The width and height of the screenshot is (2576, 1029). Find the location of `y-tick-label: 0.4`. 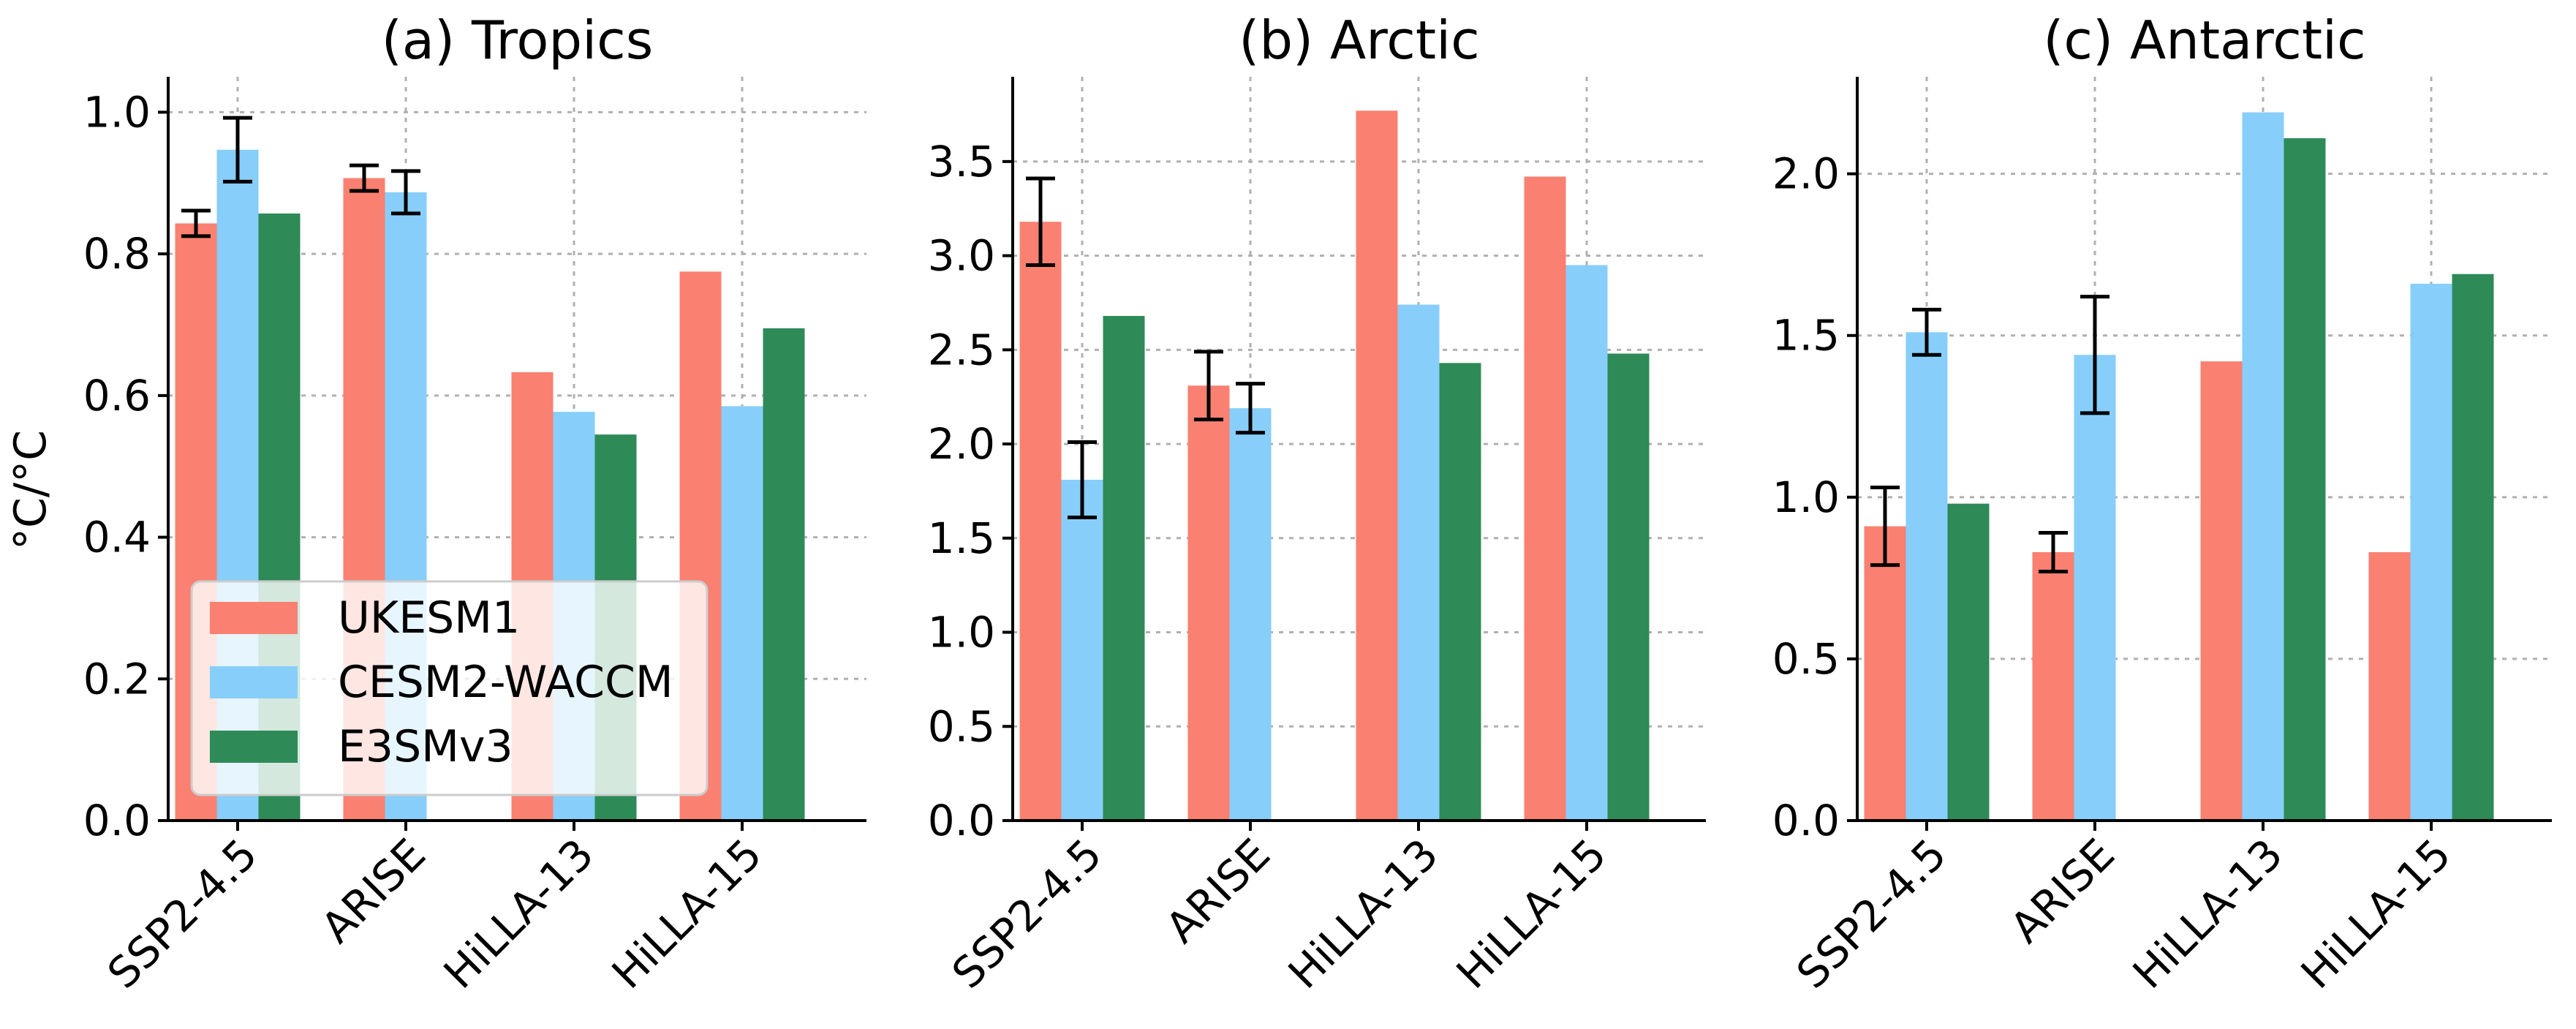

y-tick-label: 0.4 is located at coordinates (117, 537).